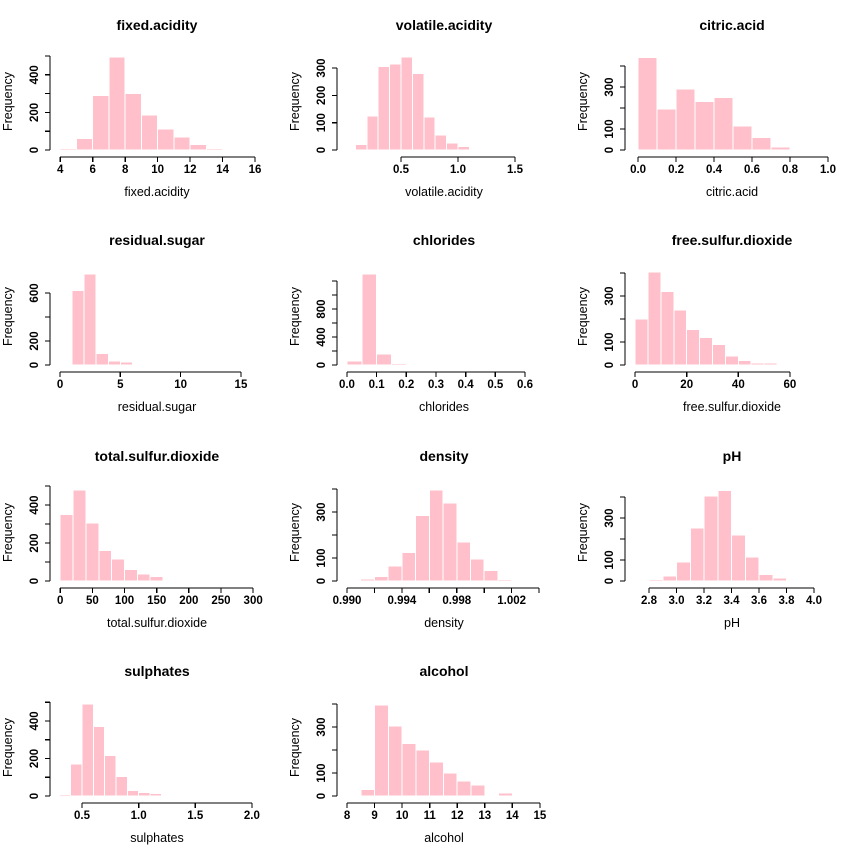 This screenshot has height=862, width=862. I want to click on x-tick-label: 0.1, so click(377, 385).